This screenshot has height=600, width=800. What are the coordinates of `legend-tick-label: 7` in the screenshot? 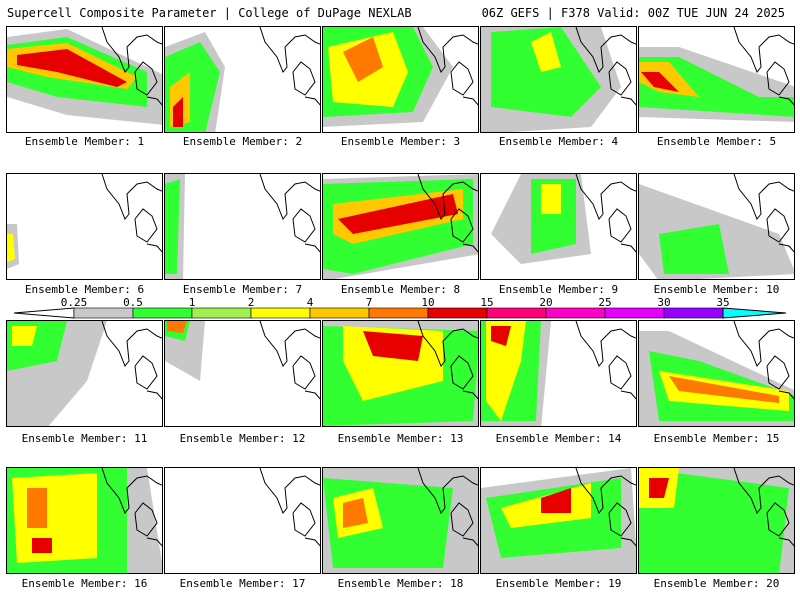 It's located at (369, 302).